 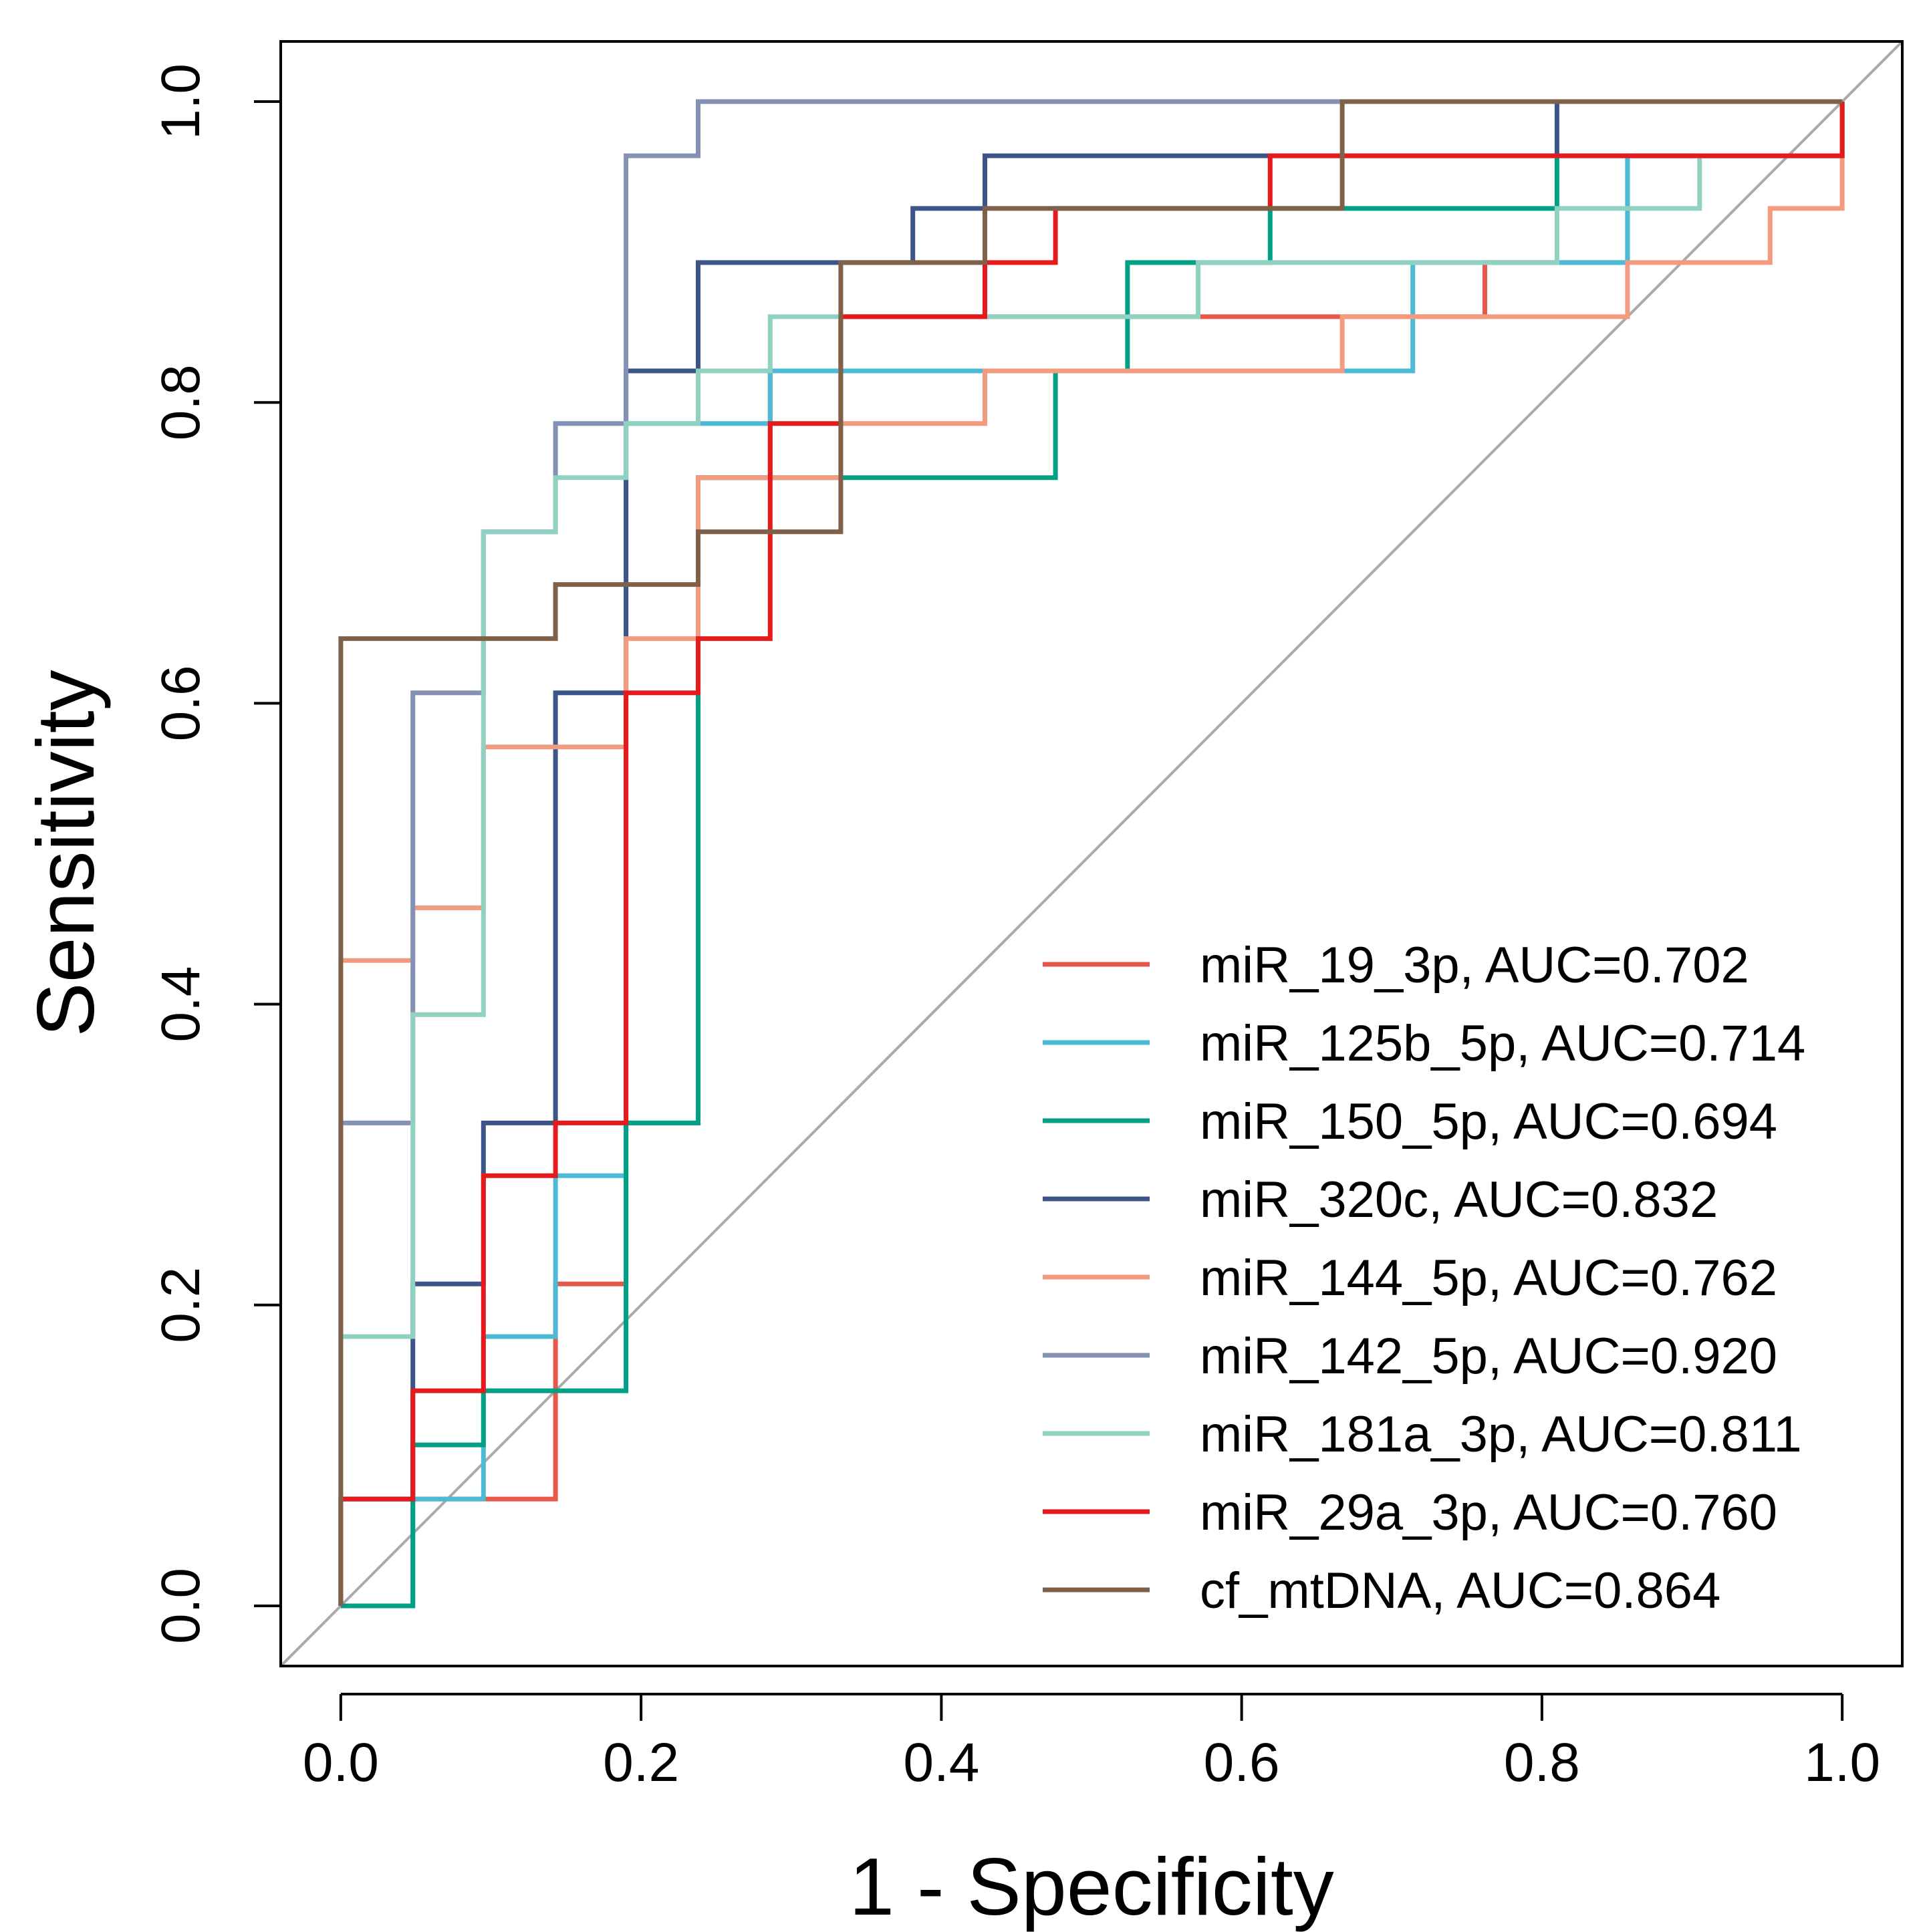 I want to click on x-axis-title: 1 - Specificity, so click(x=1091, y=1886).